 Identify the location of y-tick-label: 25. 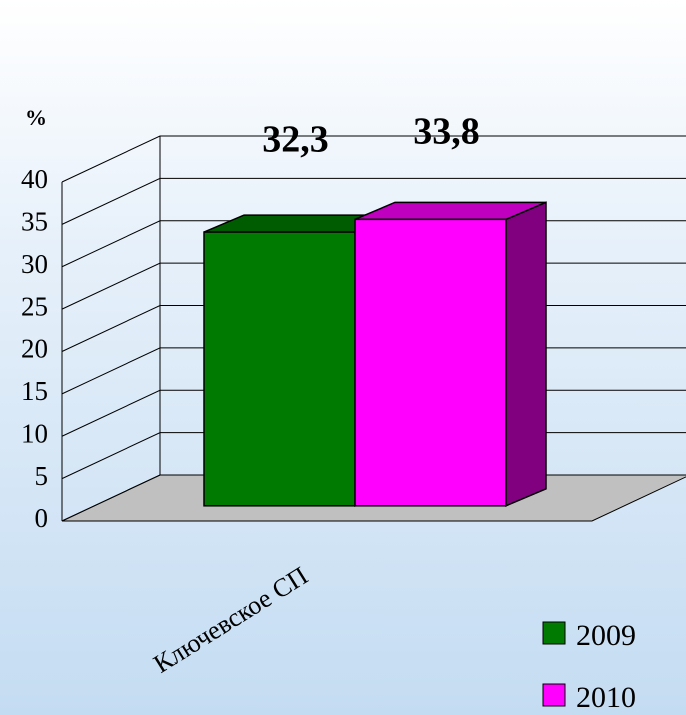
(34, 306).